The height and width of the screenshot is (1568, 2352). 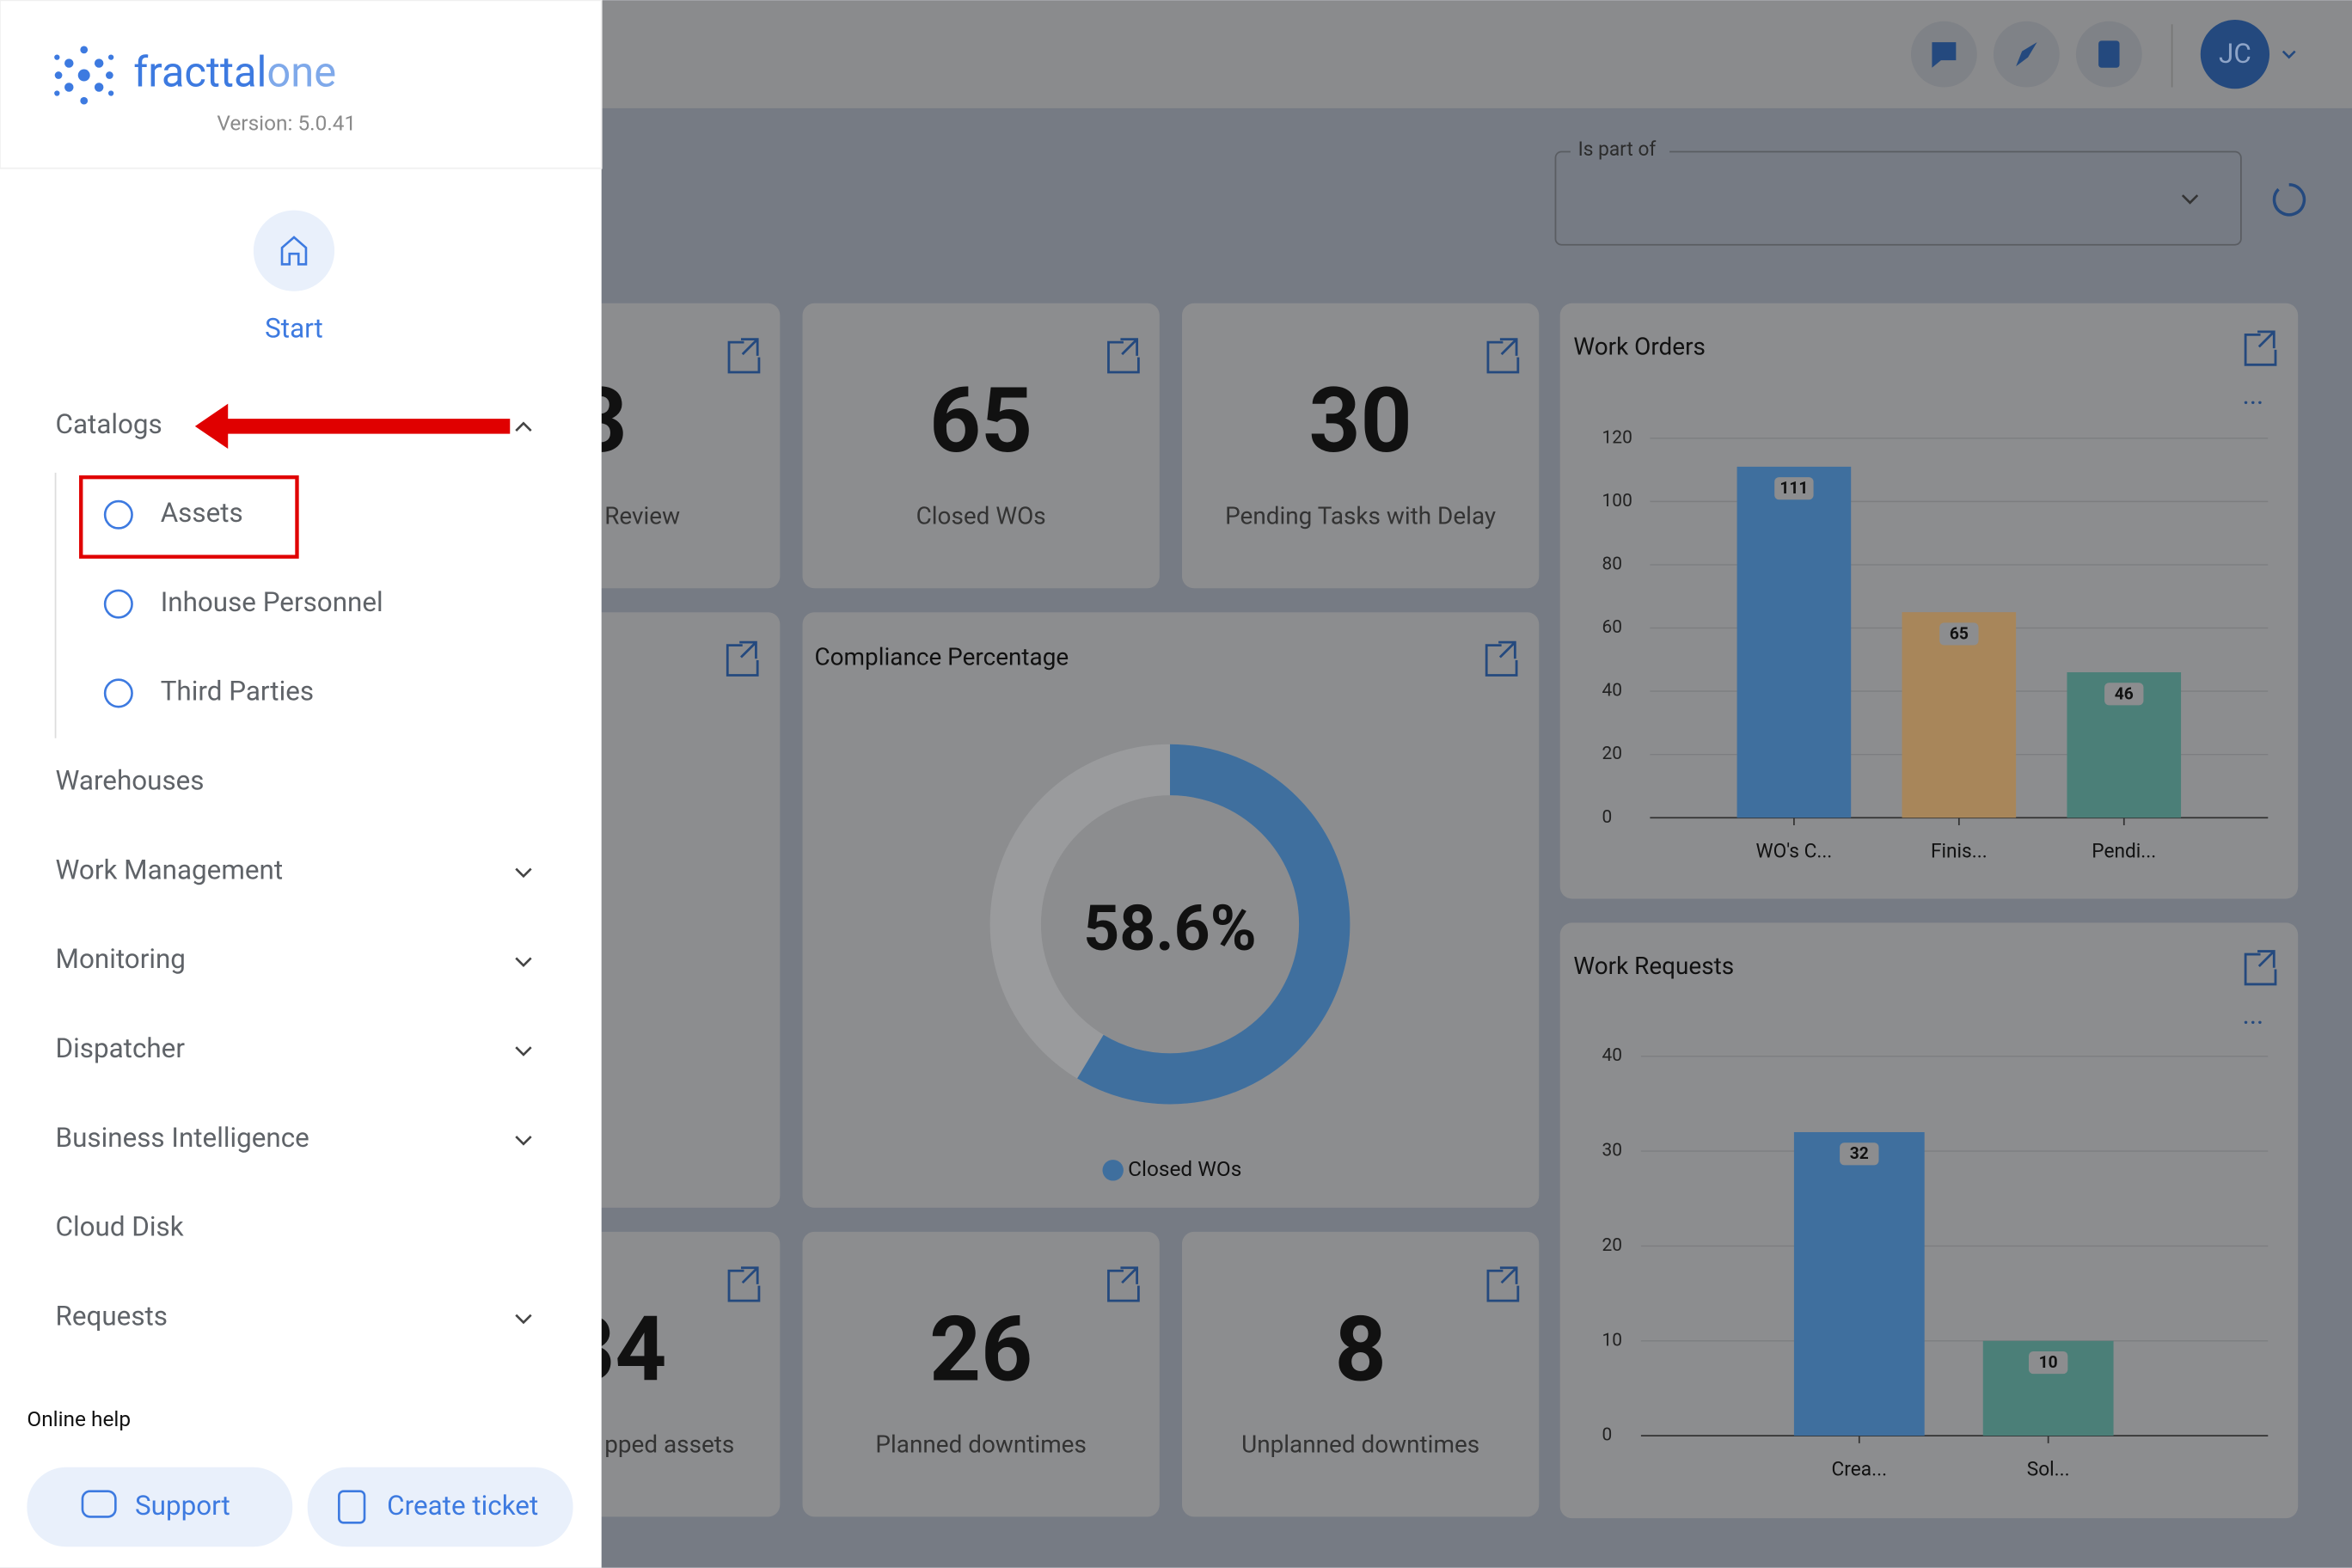 I want to click on filter-box, so click(x=1898, y=198).